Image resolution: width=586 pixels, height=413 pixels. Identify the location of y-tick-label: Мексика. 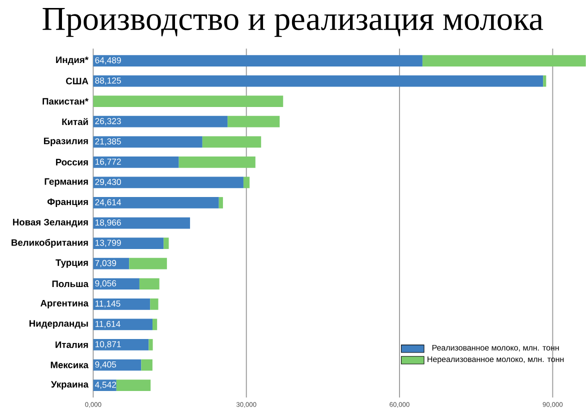
(69, 365).